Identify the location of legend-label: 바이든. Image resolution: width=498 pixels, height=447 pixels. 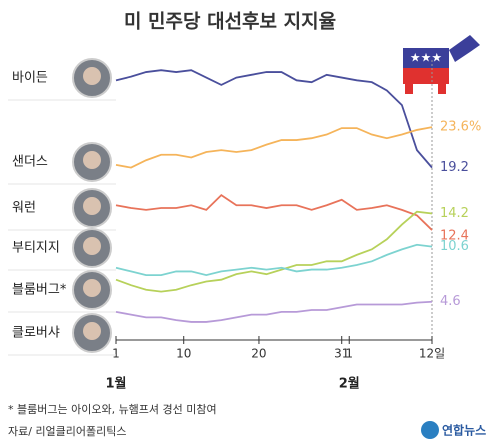
(30, 78).